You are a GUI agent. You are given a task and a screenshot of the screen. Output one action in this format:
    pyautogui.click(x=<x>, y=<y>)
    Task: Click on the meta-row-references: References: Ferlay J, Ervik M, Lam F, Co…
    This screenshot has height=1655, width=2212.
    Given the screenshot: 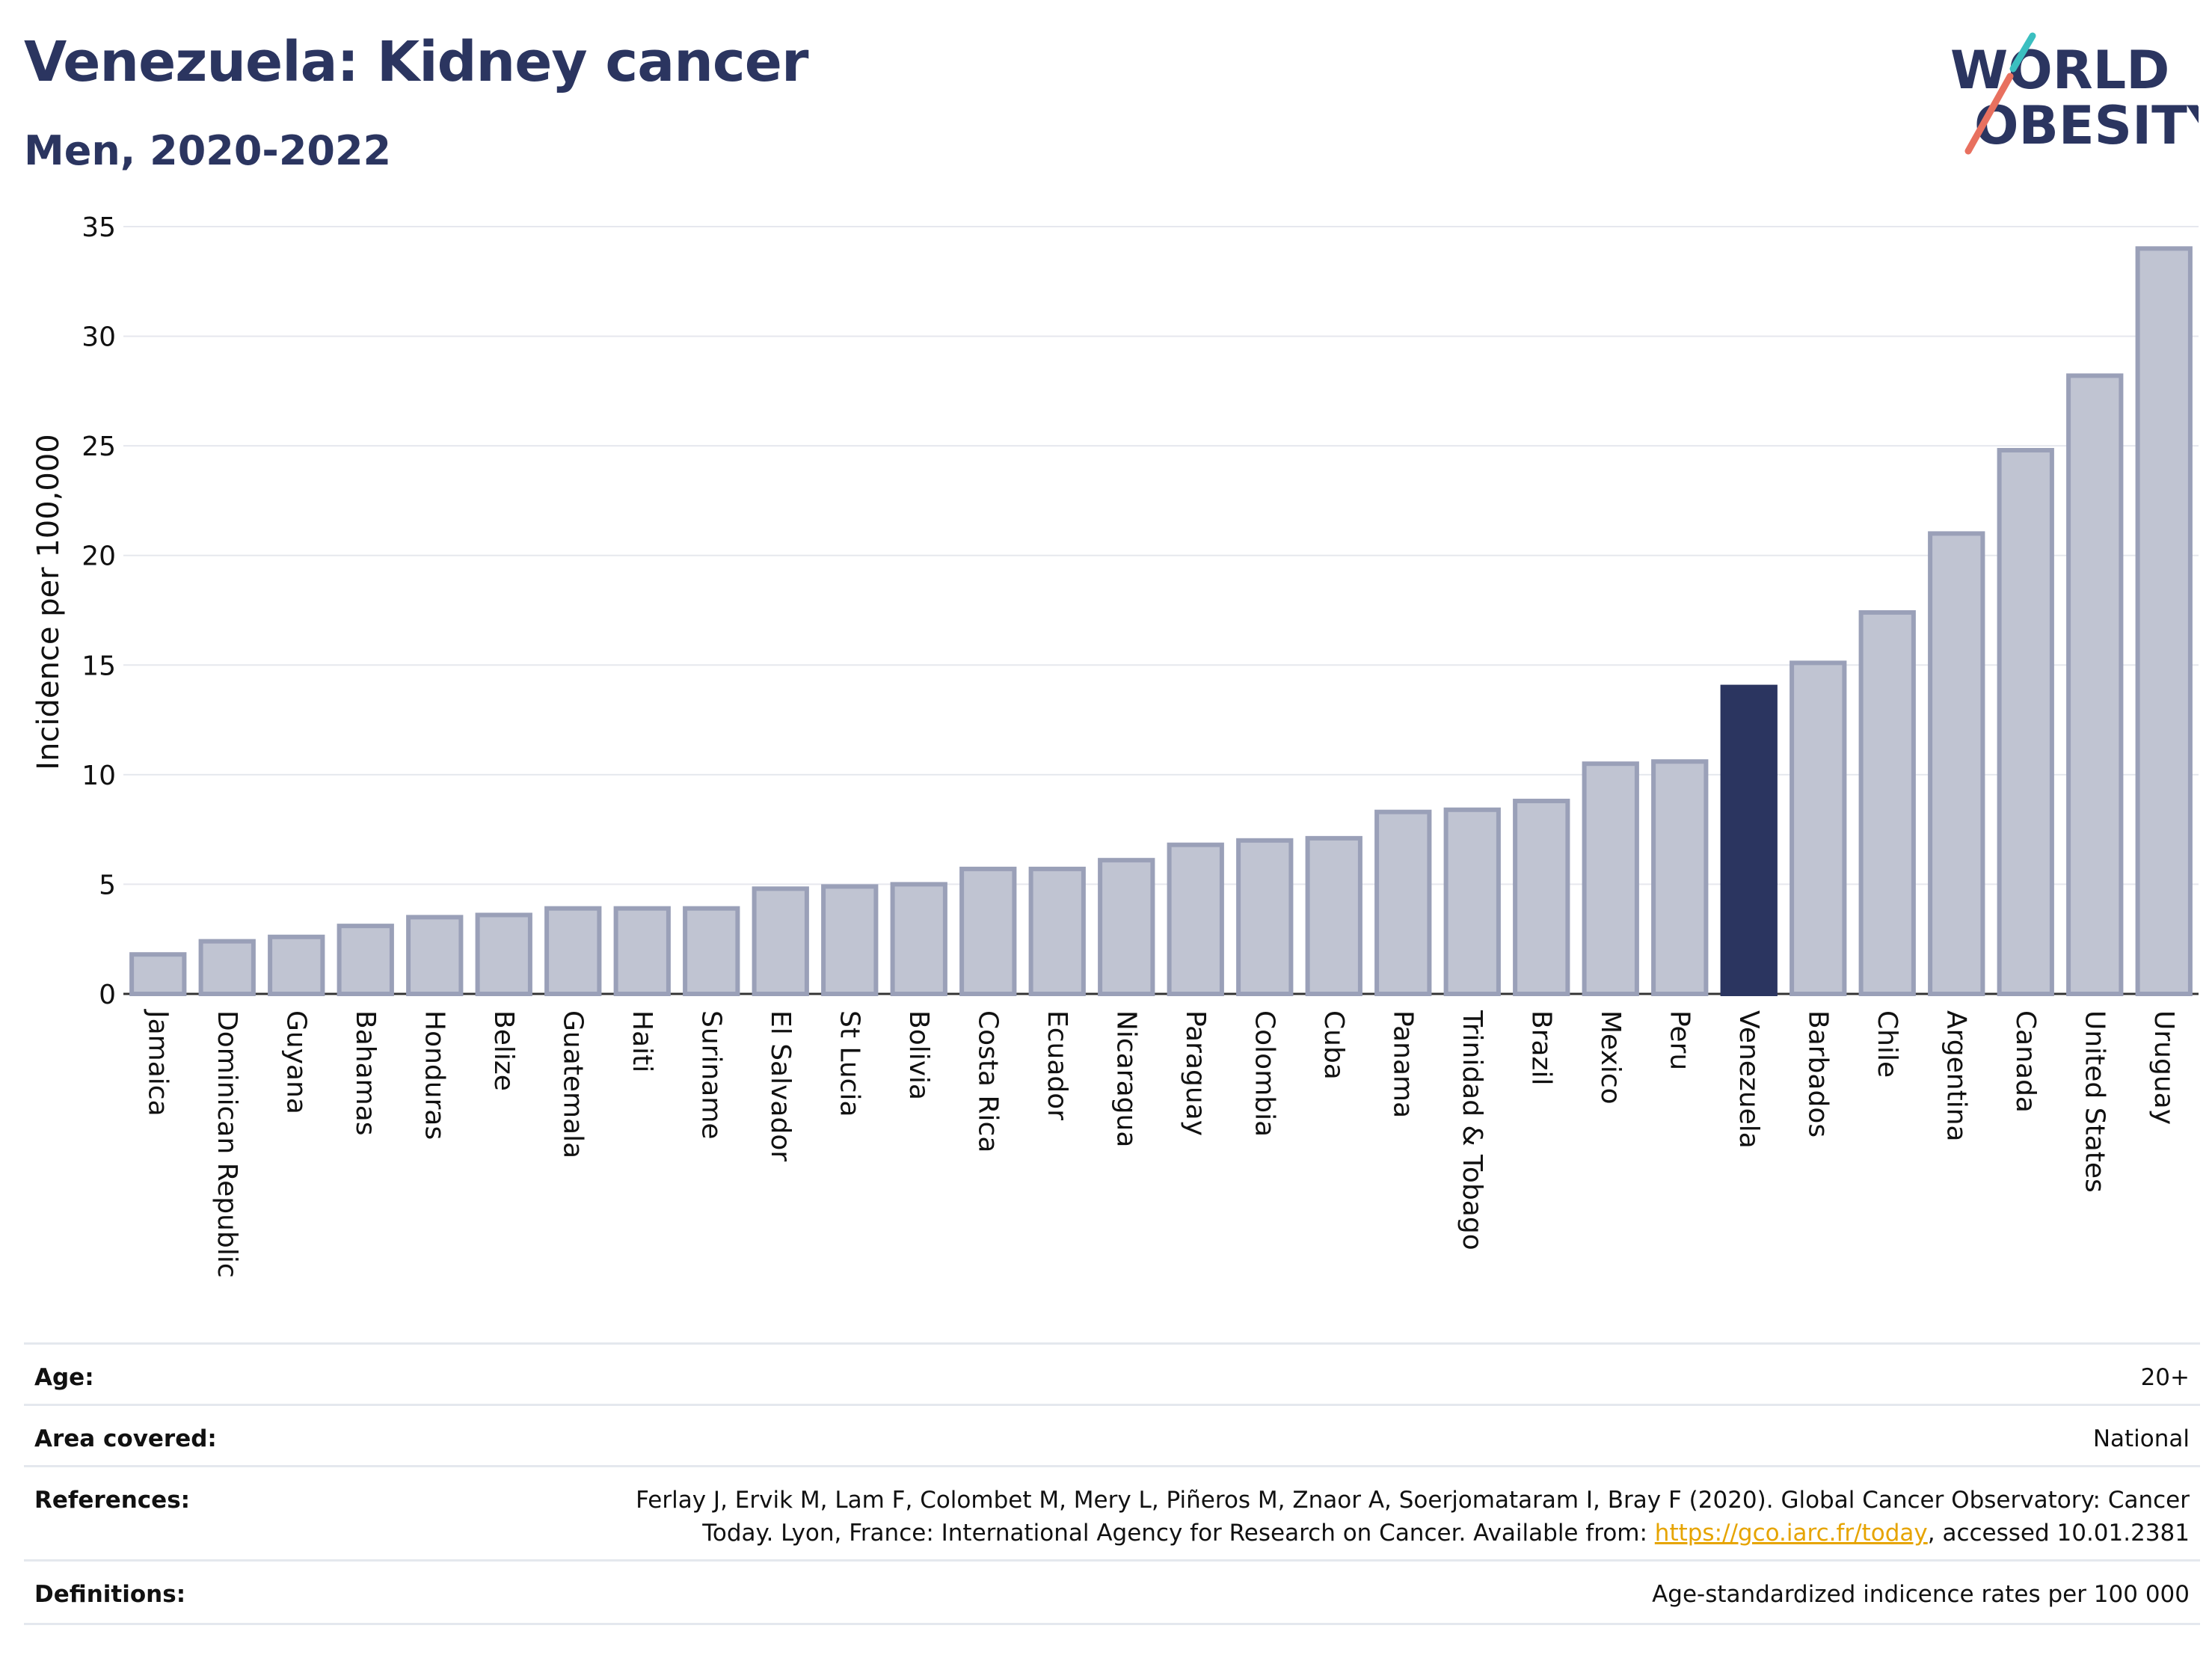 What is the action you would take?
    pyautogui.click(x=1112, y=1513)
    